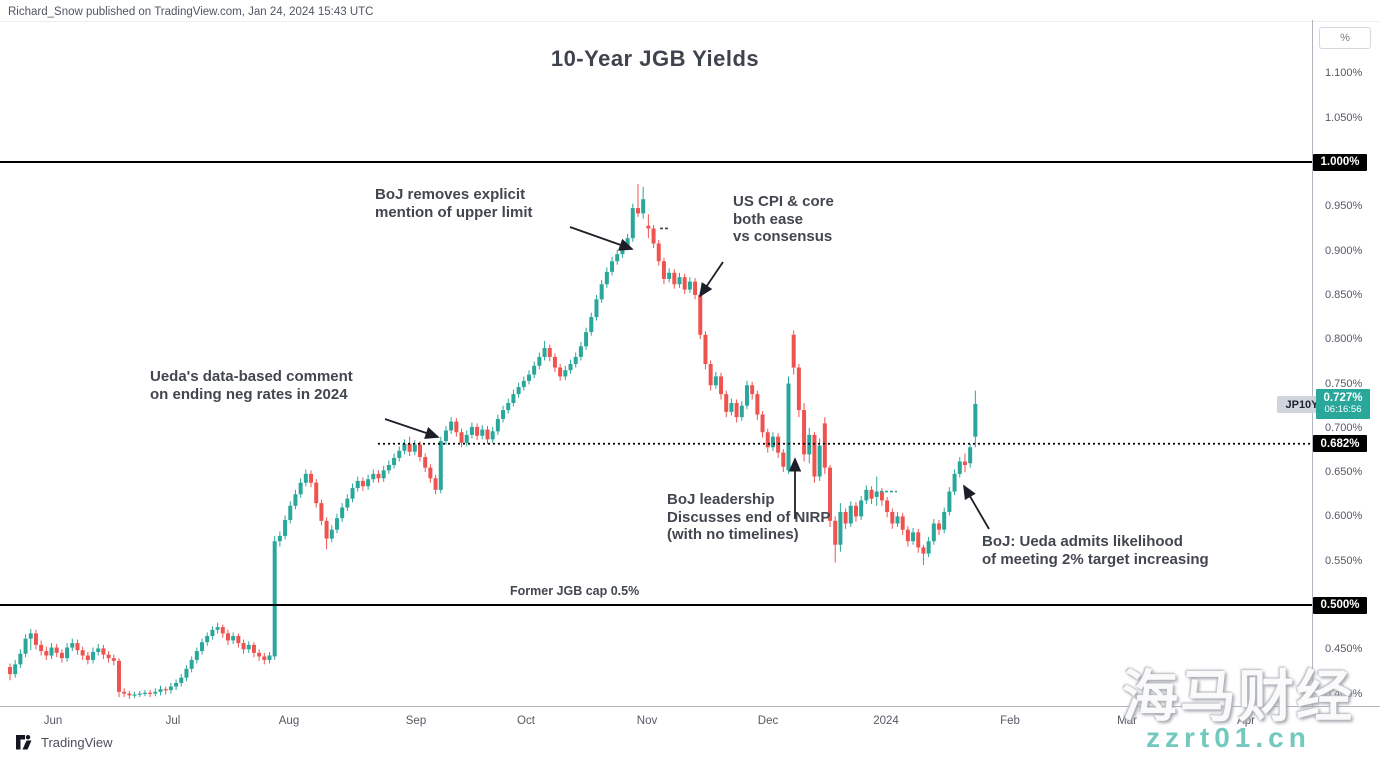 Image resolution: width=1380 pixels, height=760 pixels. Describe the element at coordinates (1343, 403) in the screenshot. I see `last-price-badge: 0.727% 06:16:56` at that location.